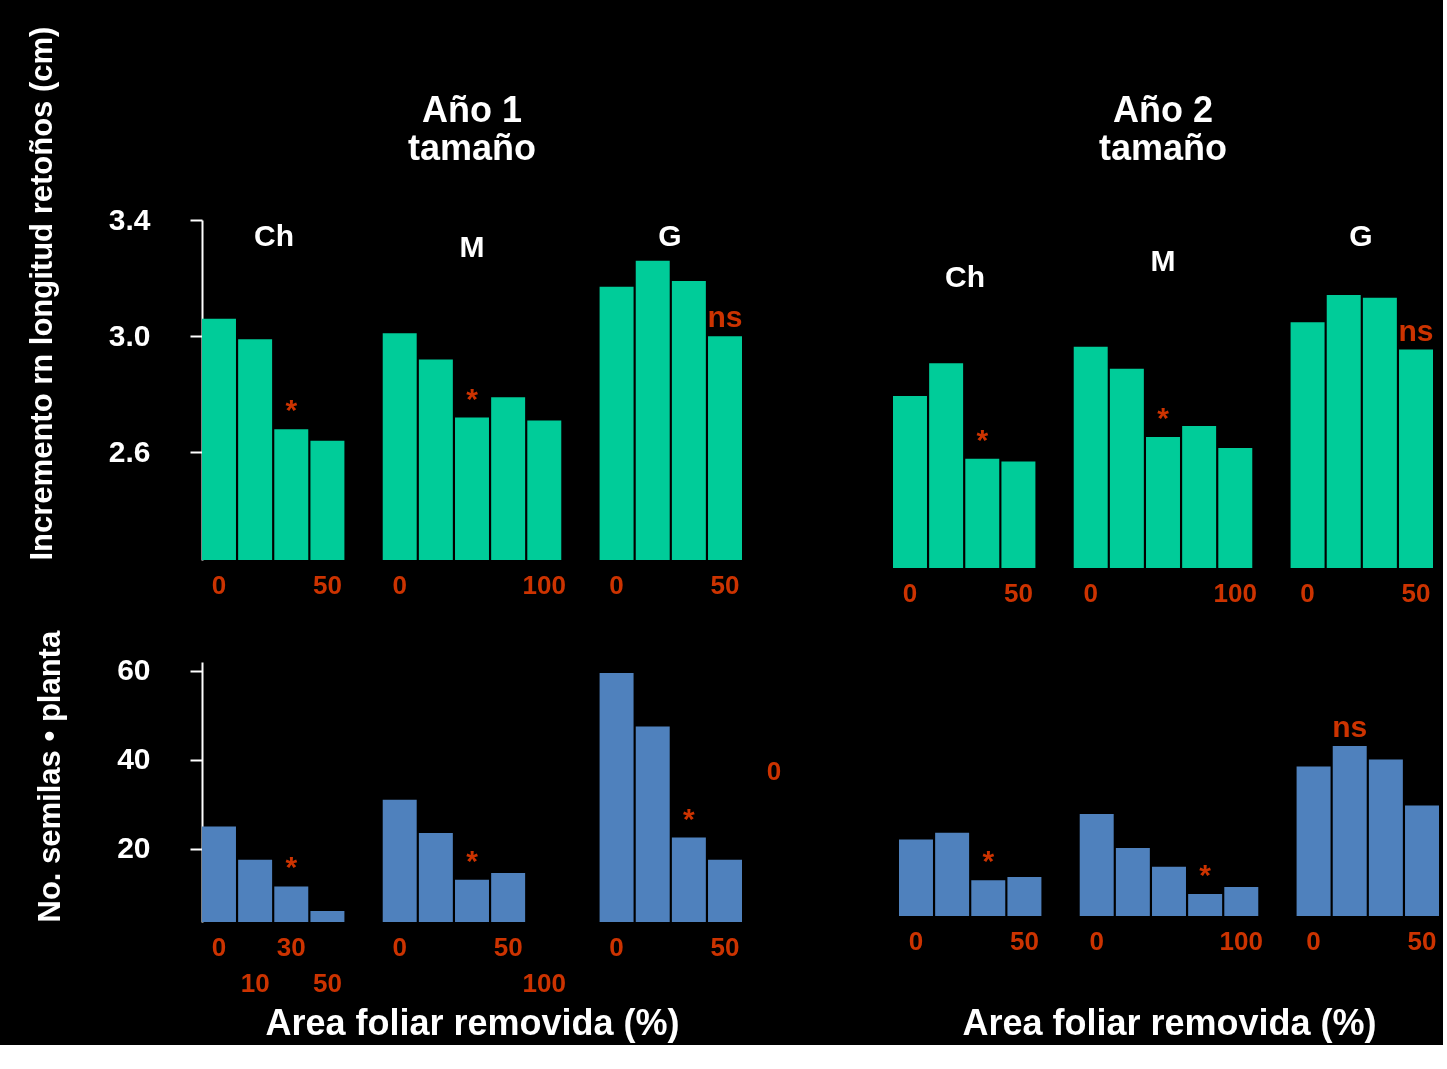  I want to click on y-tick-label: 20, so click(134, 848).